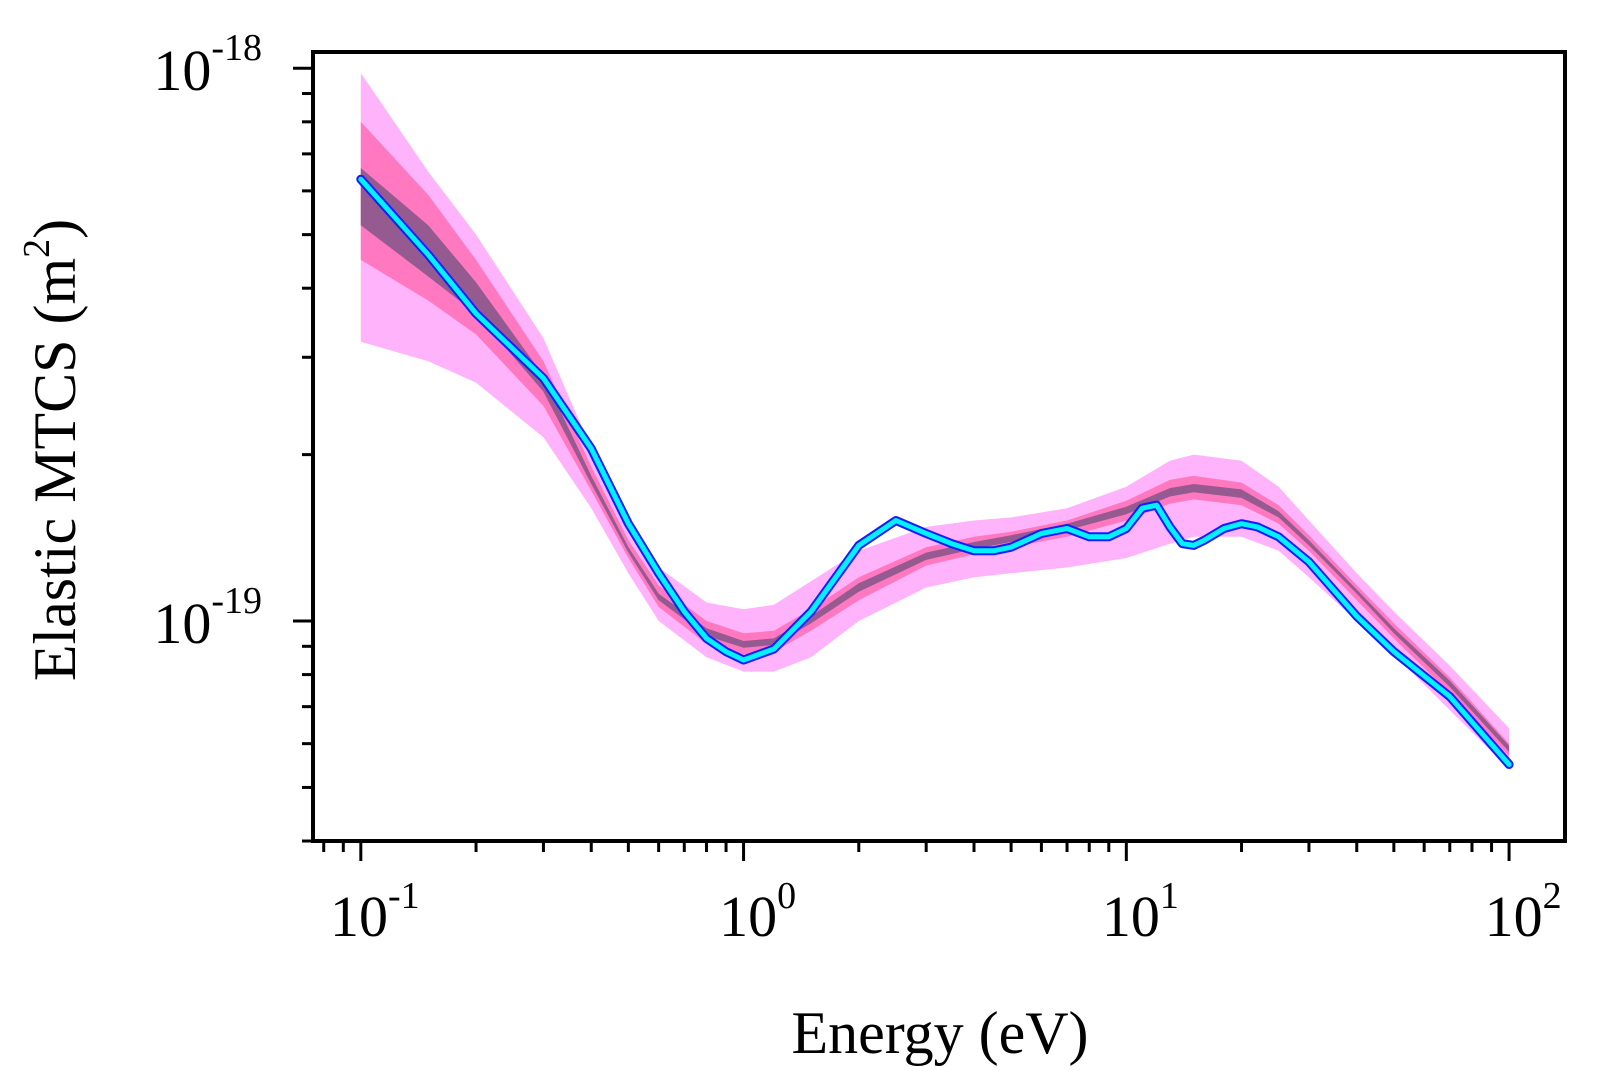 The height and width of the screenshot is (1071, 1600). I want to click on tick-label-exponent: 1, so click(1169, 896).